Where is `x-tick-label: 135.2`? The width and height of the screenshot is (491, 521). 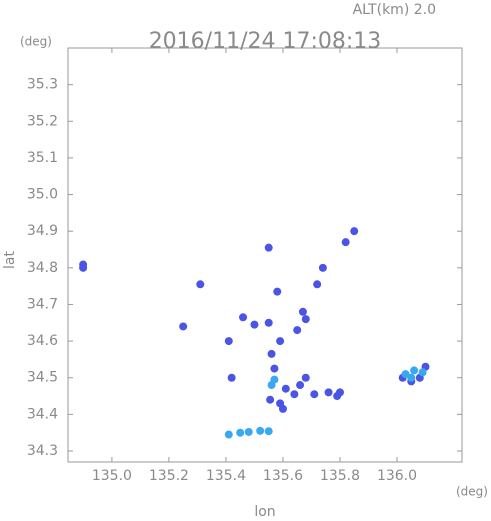 x-tick-label: 135.2 is located at coordinates (169, 476).